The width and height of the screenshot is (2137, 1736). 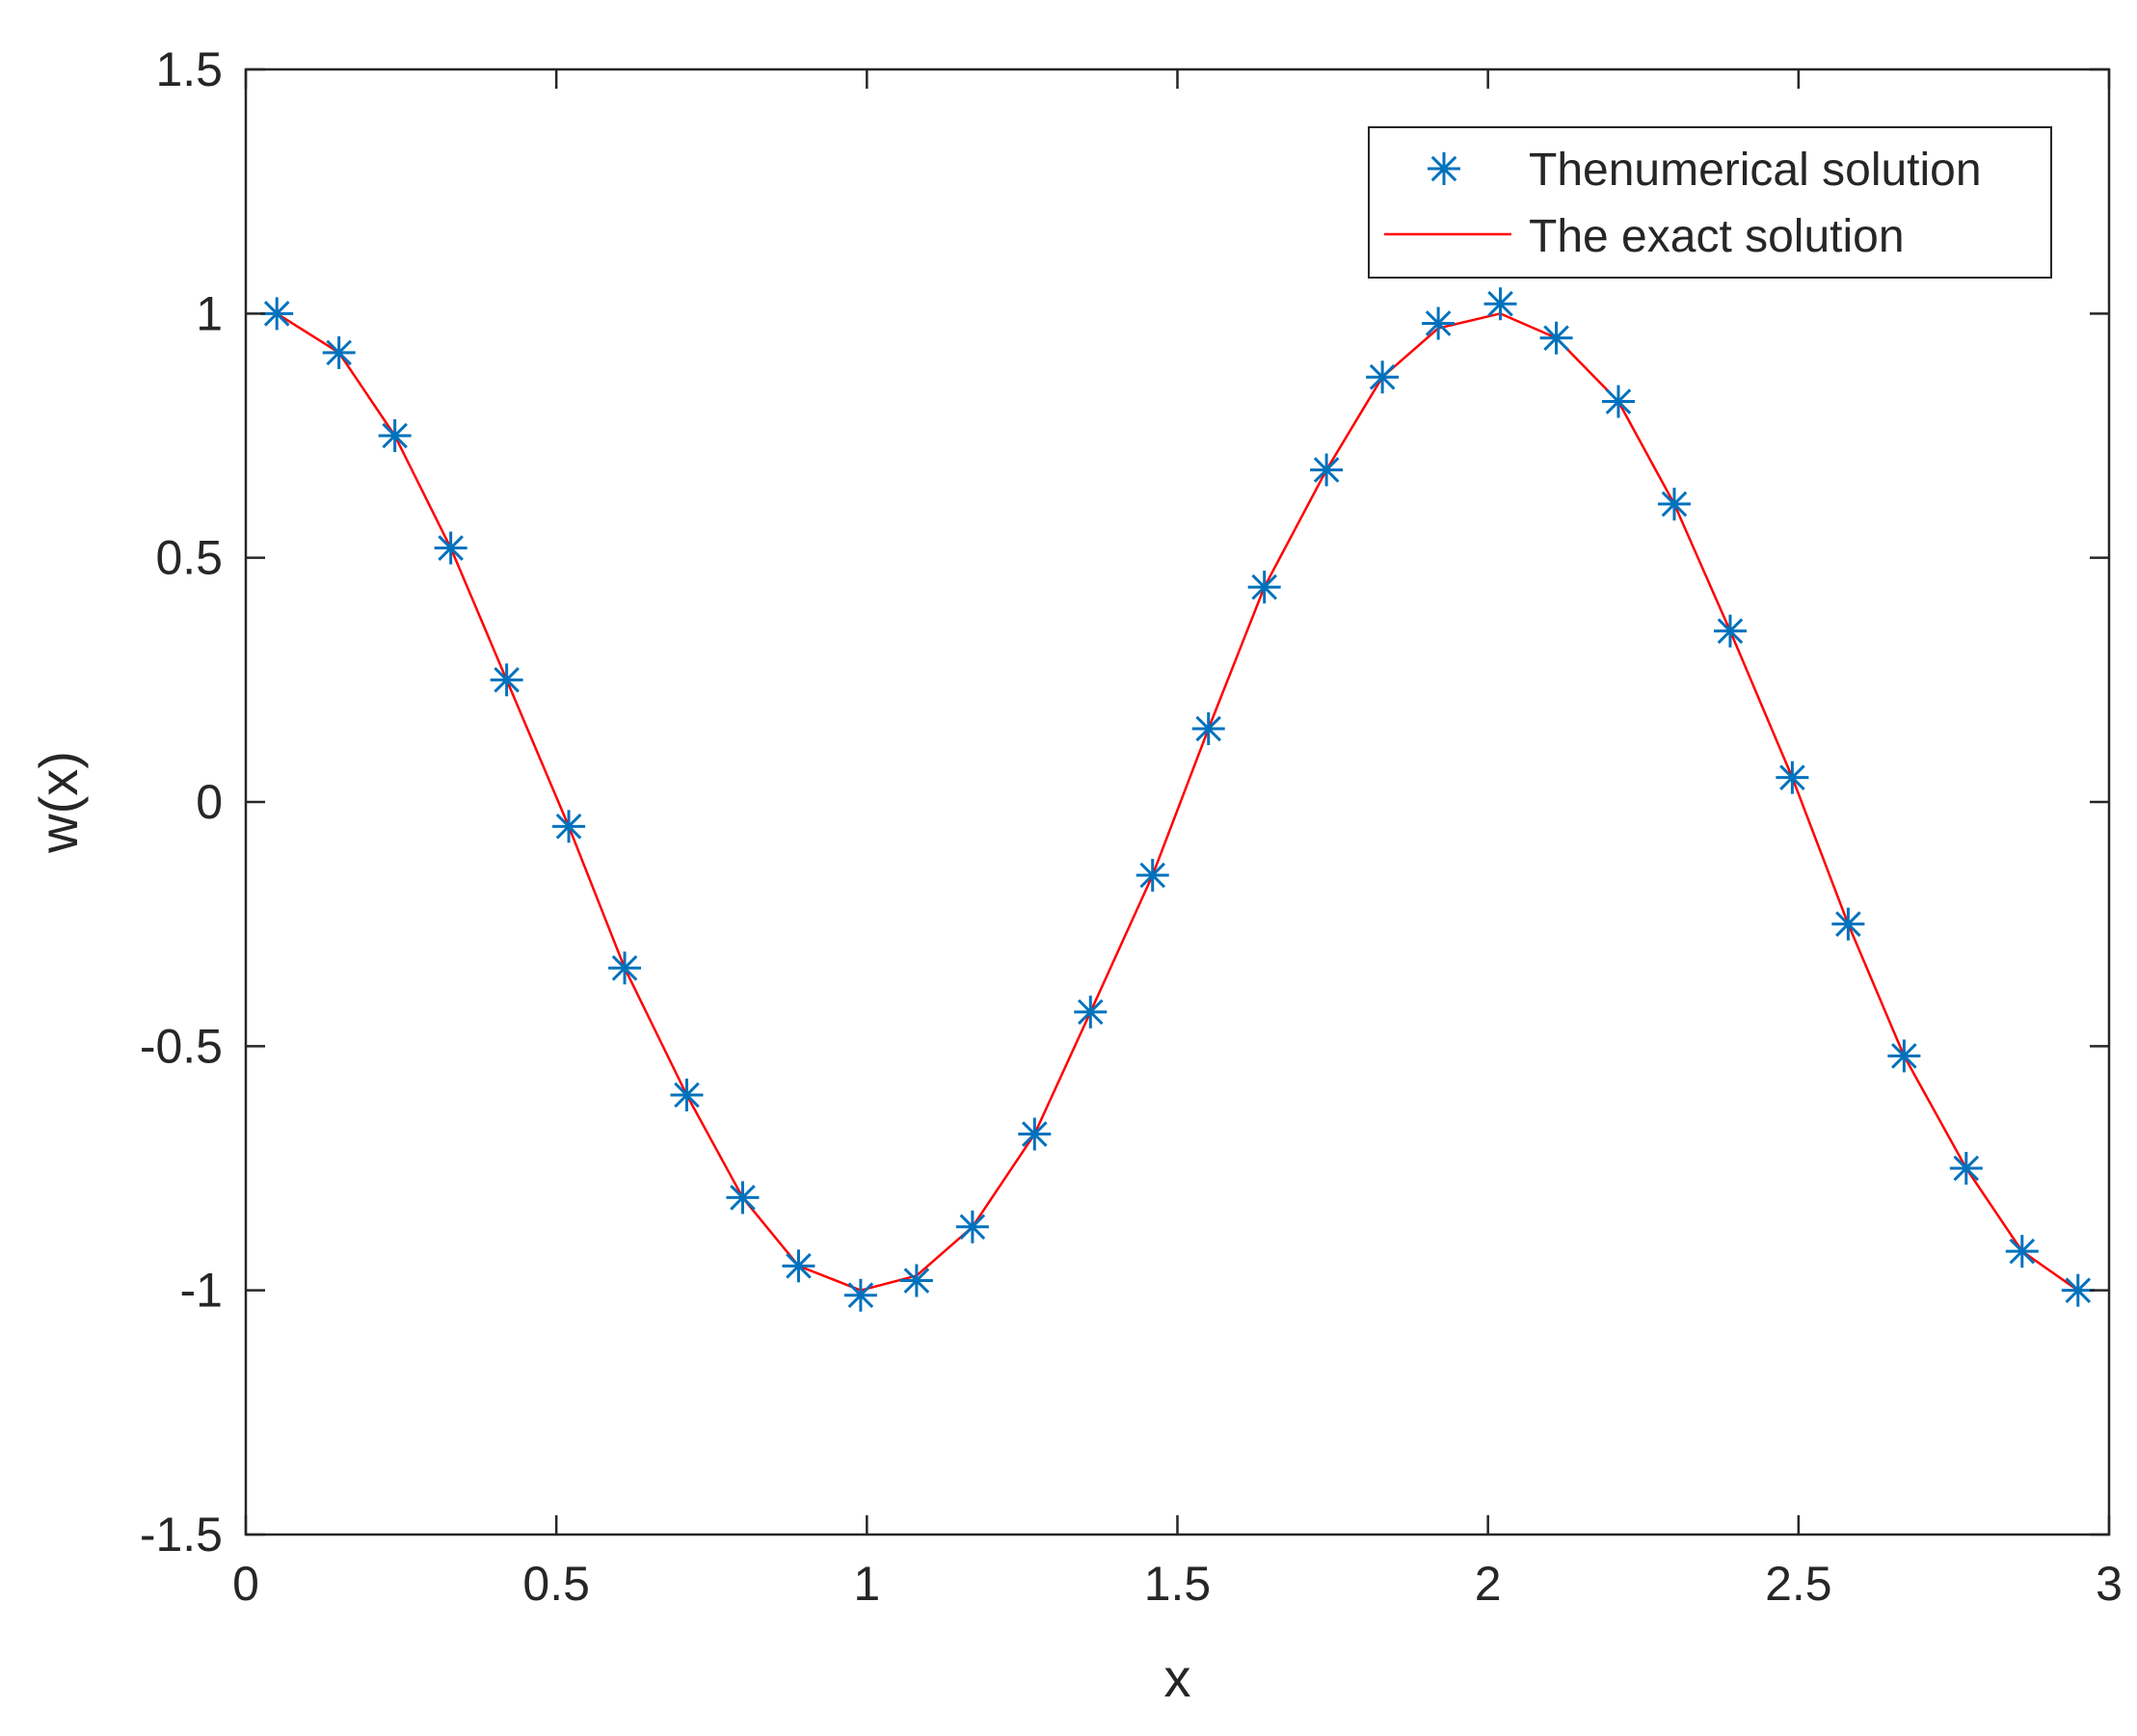 What do you see at coordinates (189, 69) in the screenshot?
I see `y-tick-label: 1.5` at bounding box center [189, 69].